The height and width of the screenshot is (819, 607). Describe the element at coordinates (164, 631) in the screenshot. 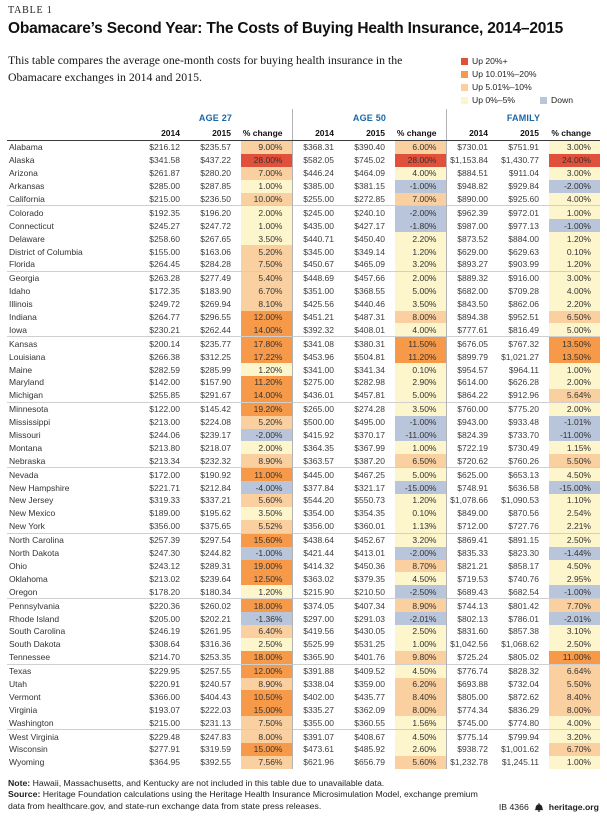

I see `value-cell: $246.19` at that location.